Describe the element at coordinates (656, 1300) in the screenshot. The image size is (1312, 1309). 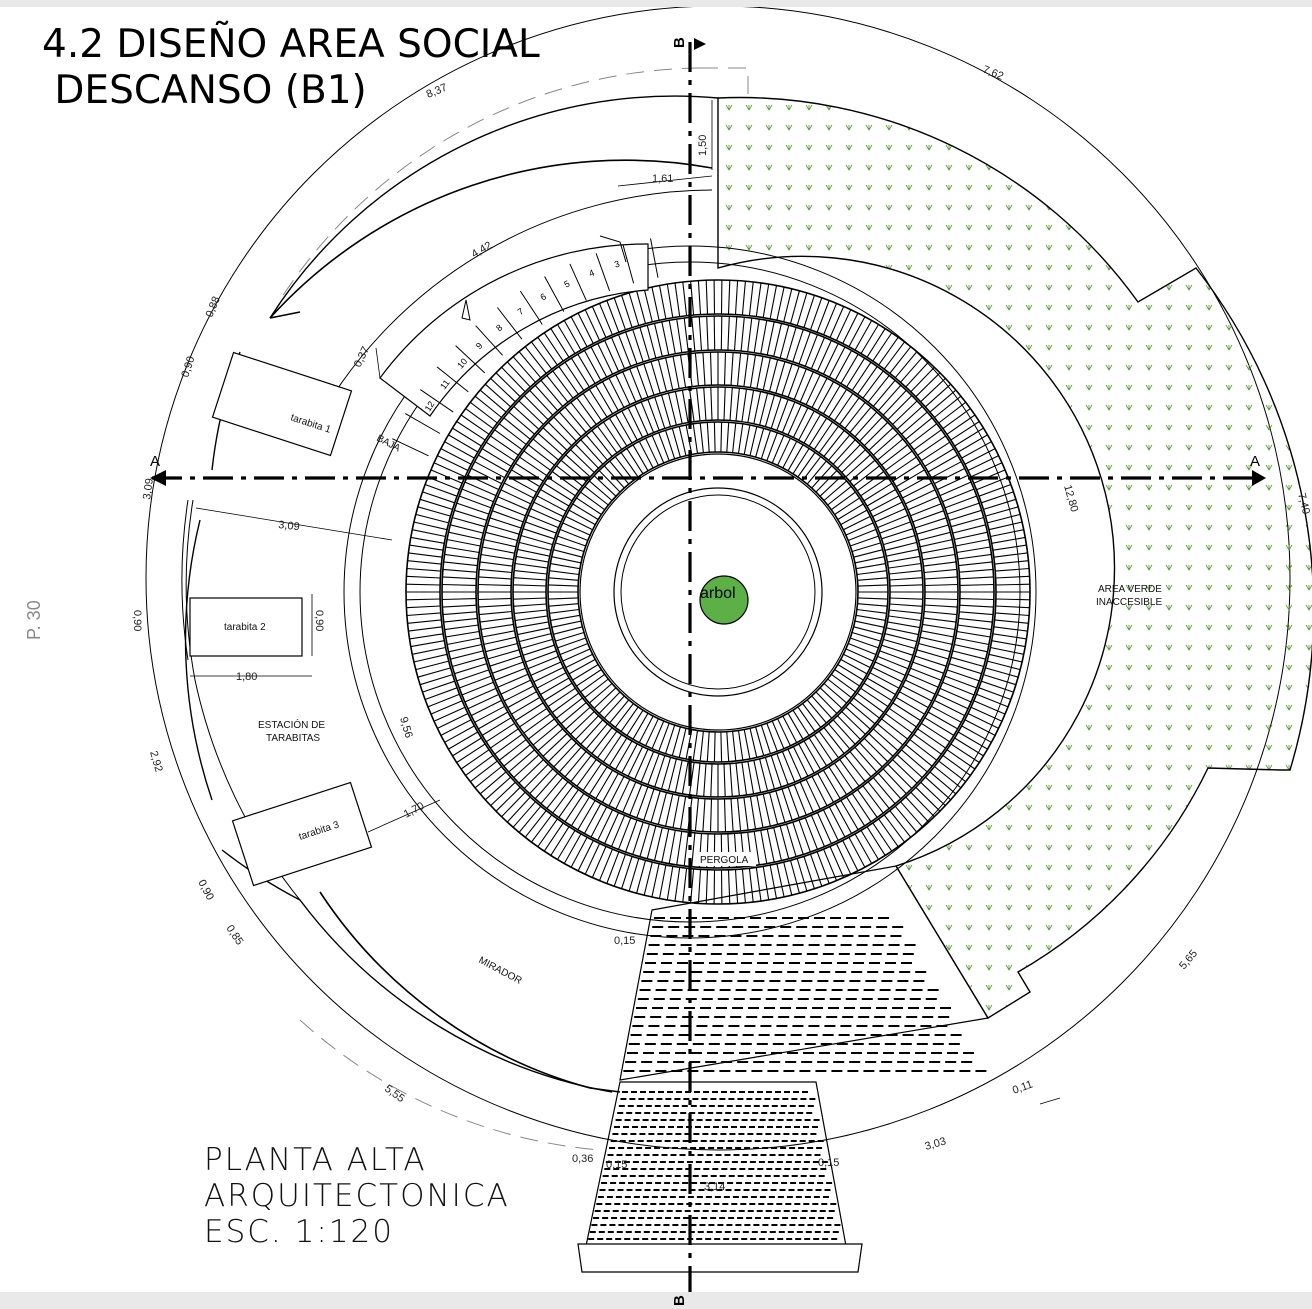
I see `bottom-frame-band` at that location.